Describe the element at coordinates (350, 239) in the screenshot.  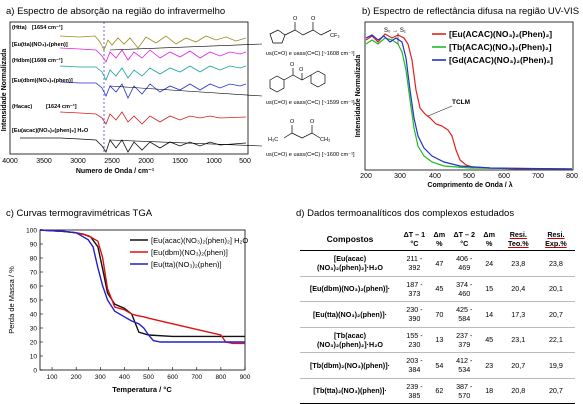
I see `col-header: Compostos` at that location.